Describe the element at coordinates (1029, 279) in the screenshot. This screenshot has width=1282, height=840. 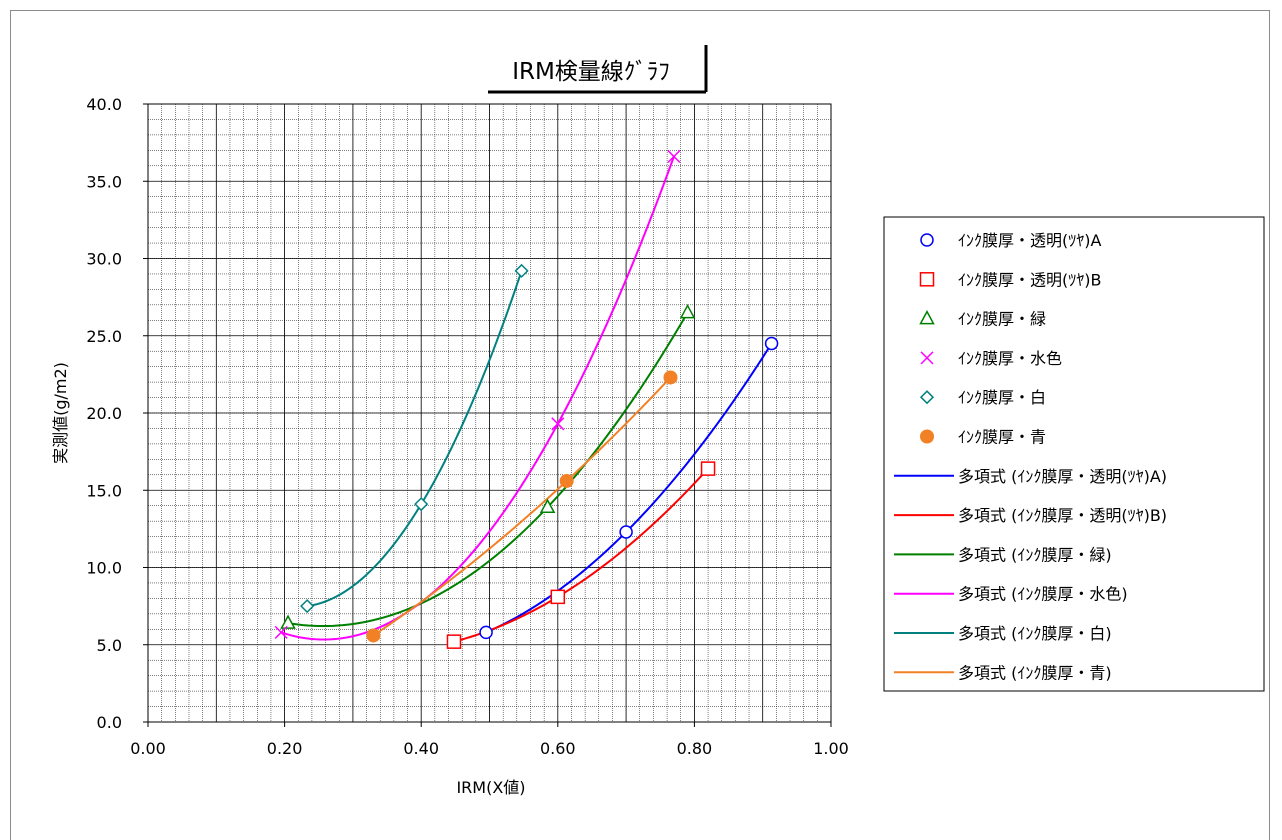
I see `legend-label: ｲﾝｸ膜厚・透明(ﾂﾔ)B` at that location.